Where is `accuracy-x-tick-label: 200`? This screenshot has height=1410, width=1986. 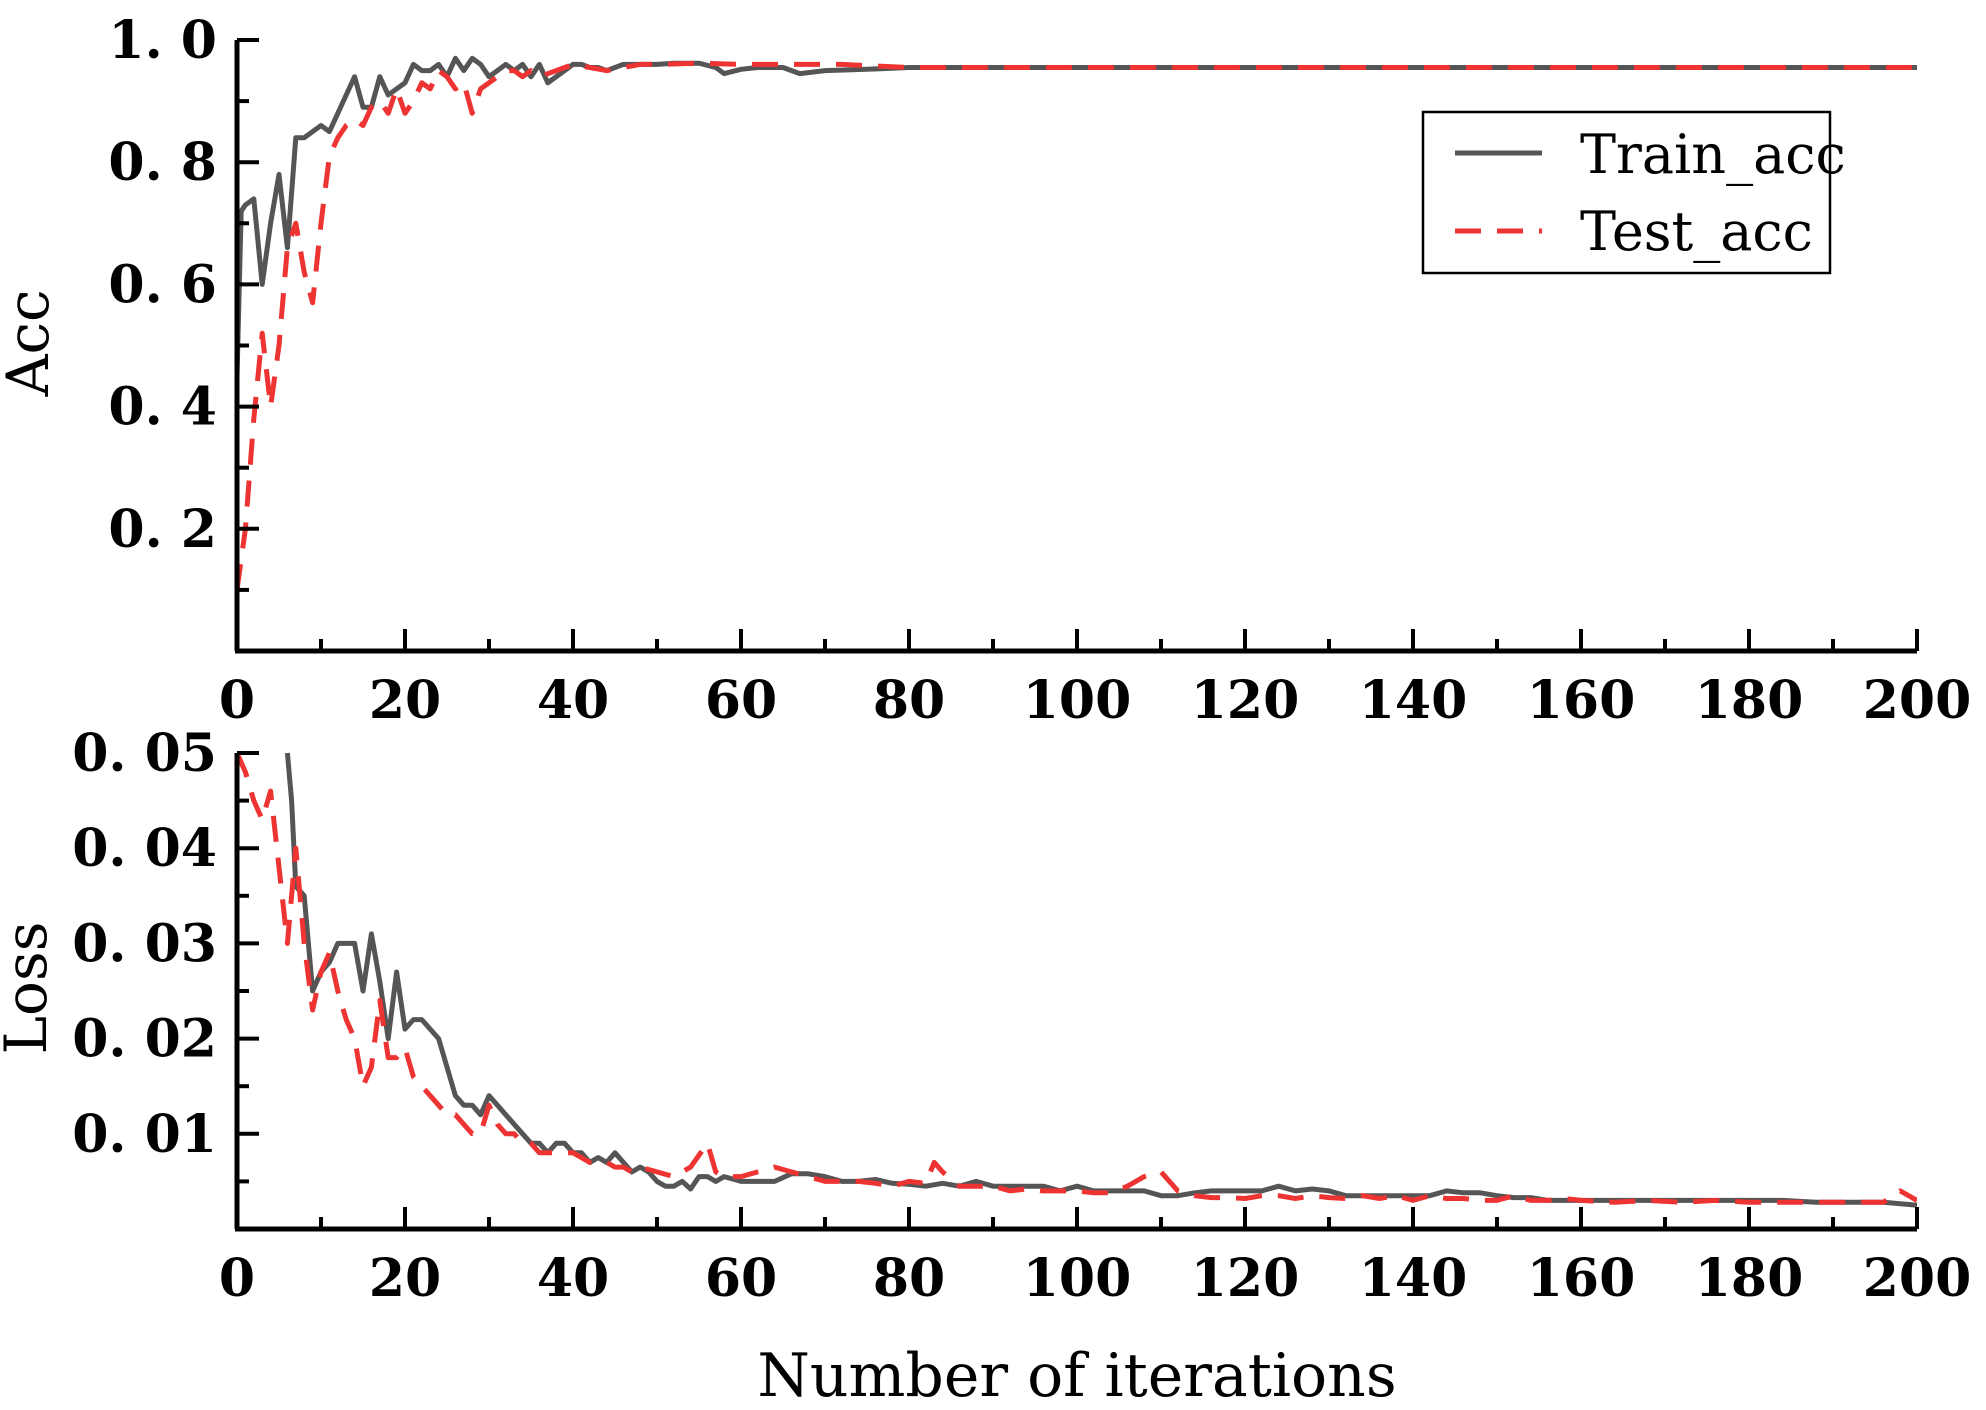
accuracy-x-tick-label: 200 is located at coordinates (1917, 700).